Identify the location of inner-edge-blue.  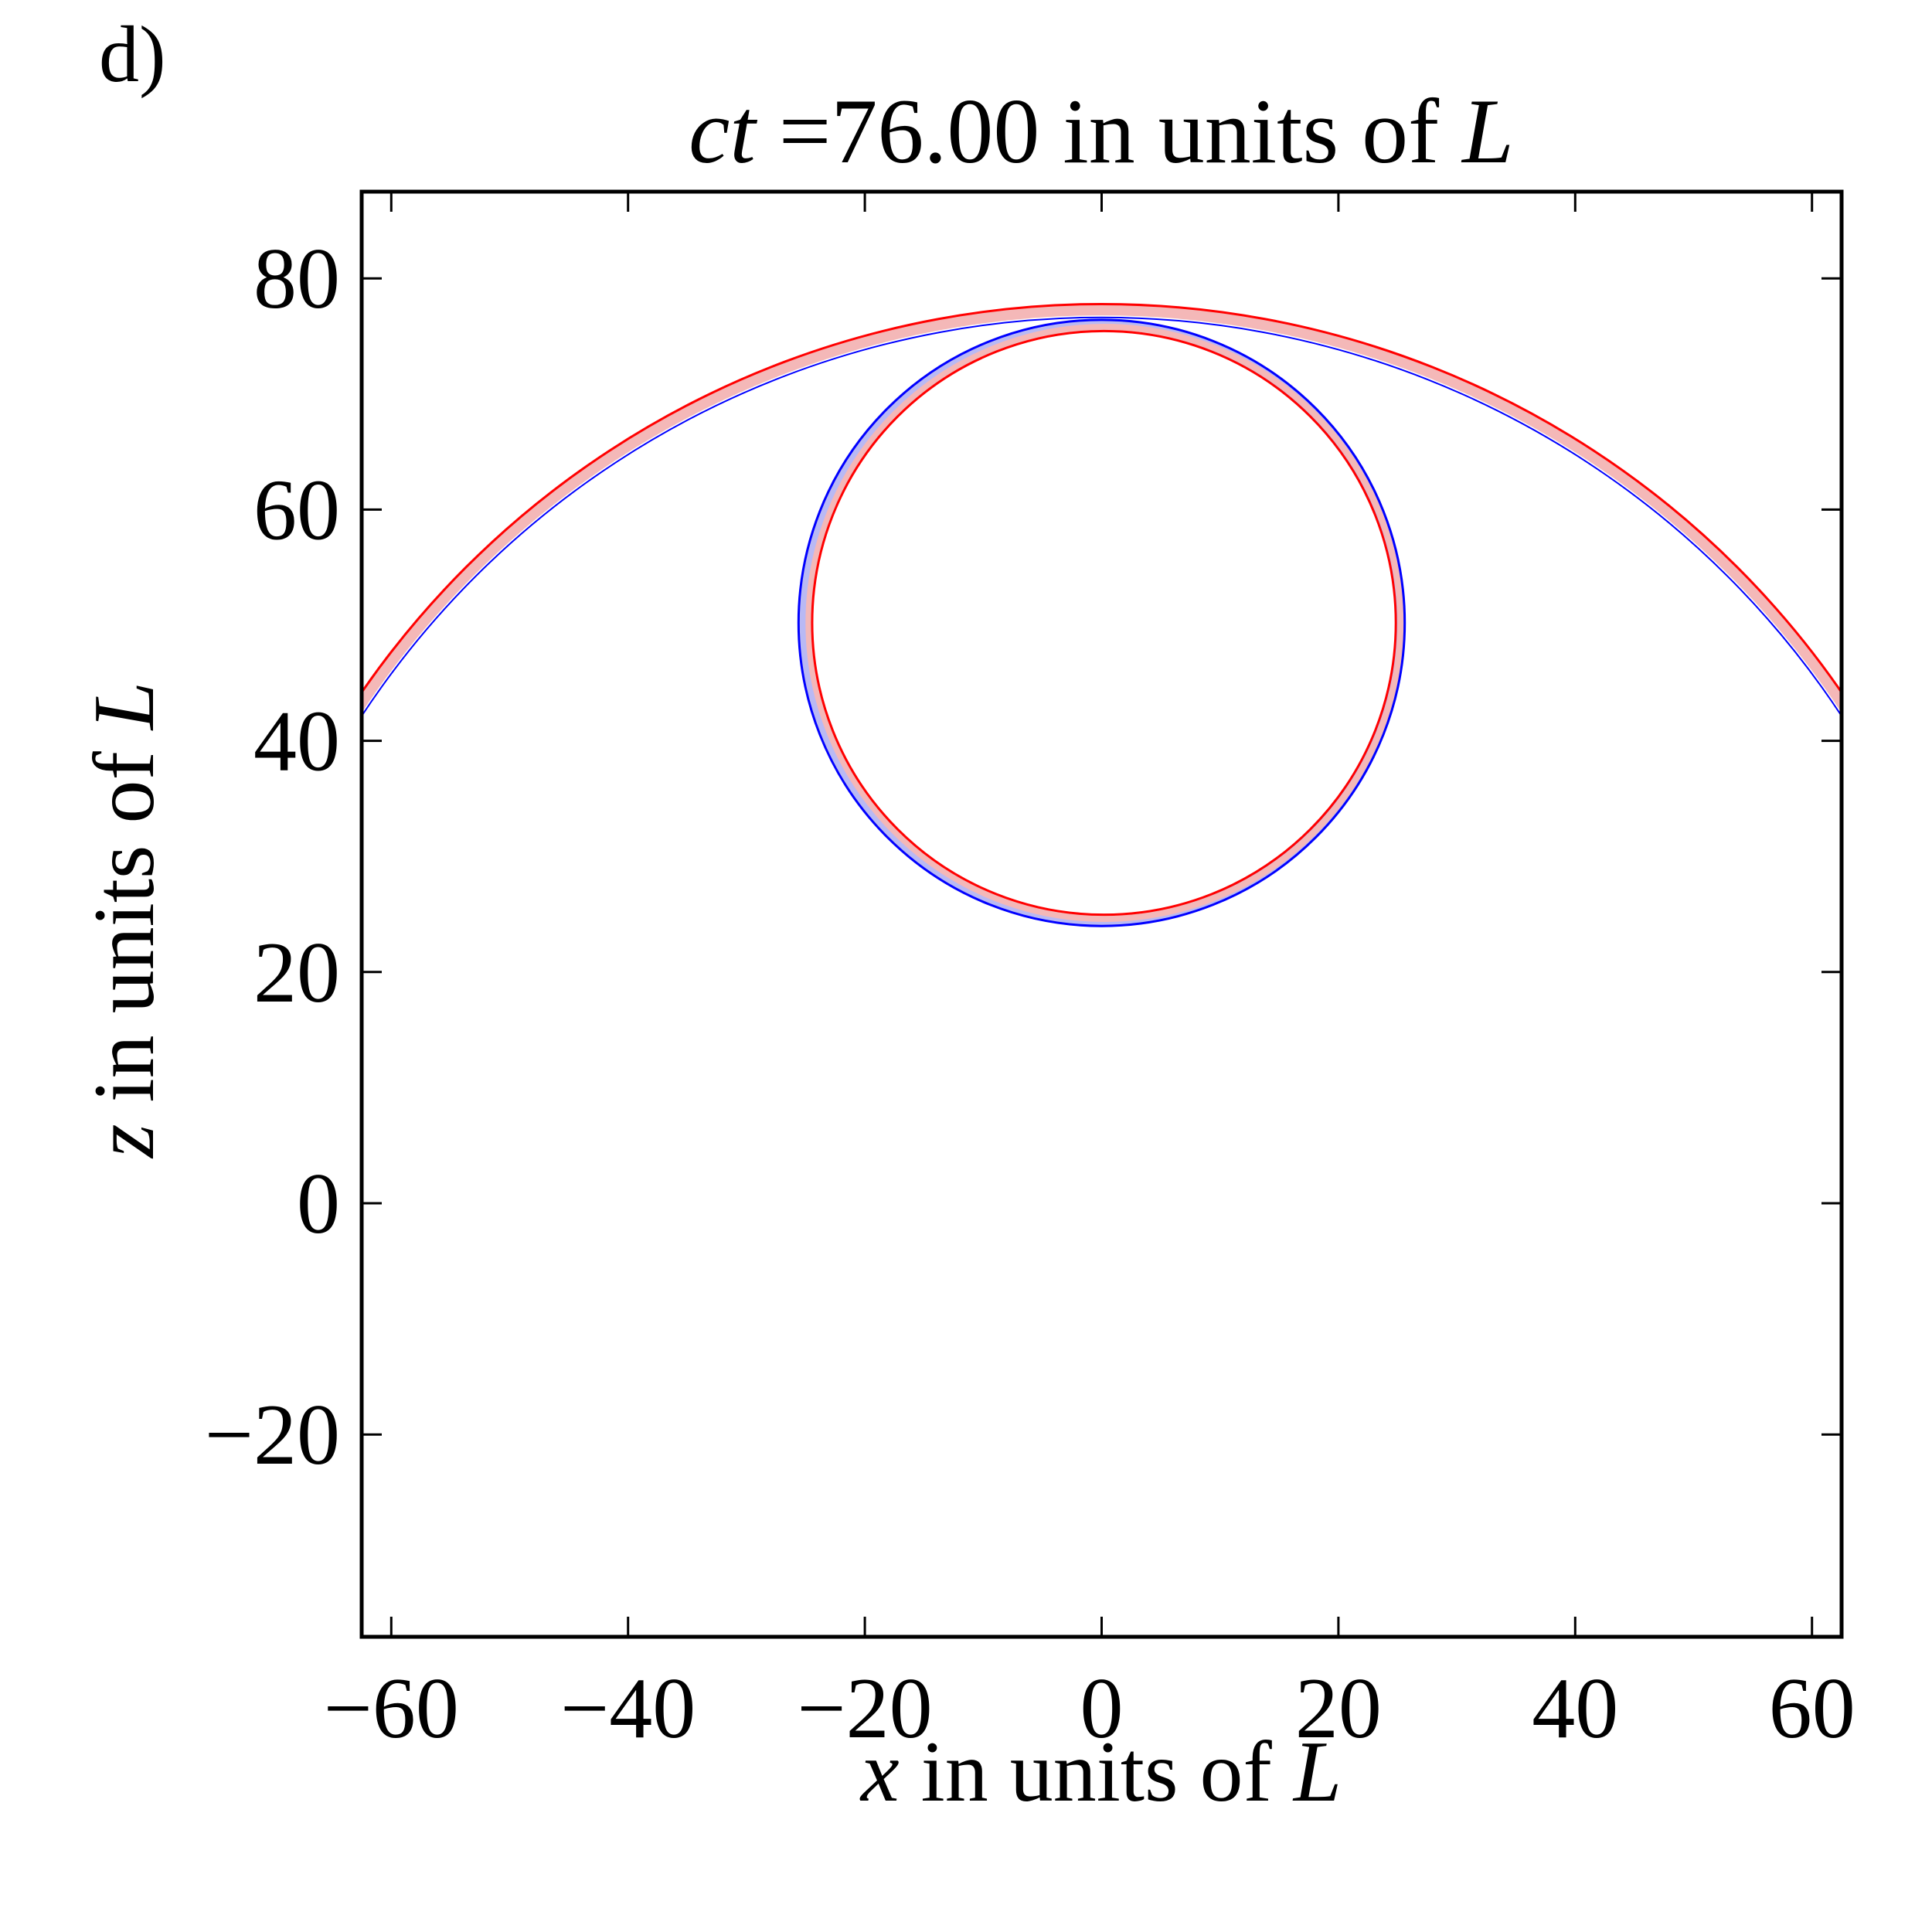
(1101, 623).